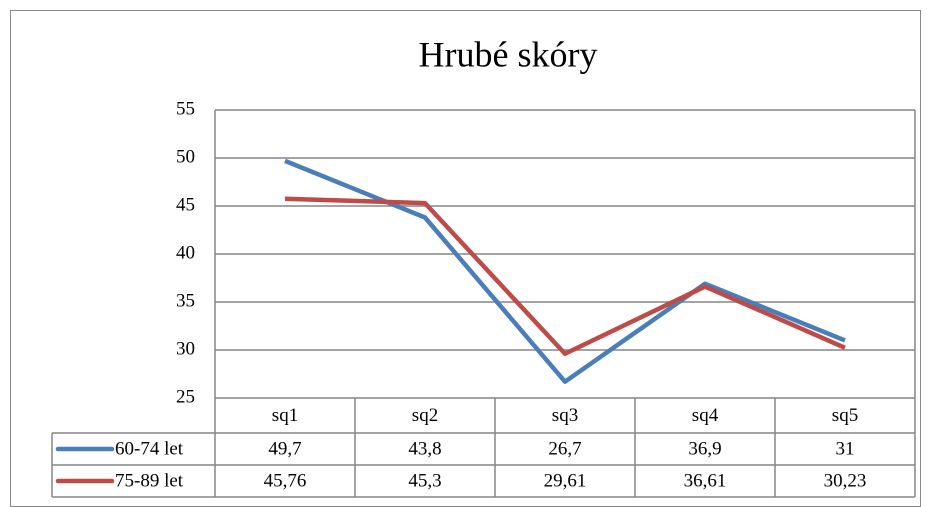  What do you see at coordinates (565, 415) in the screenshot?
I see `x-tick-label: sq3` at bounding box center [565, 415].